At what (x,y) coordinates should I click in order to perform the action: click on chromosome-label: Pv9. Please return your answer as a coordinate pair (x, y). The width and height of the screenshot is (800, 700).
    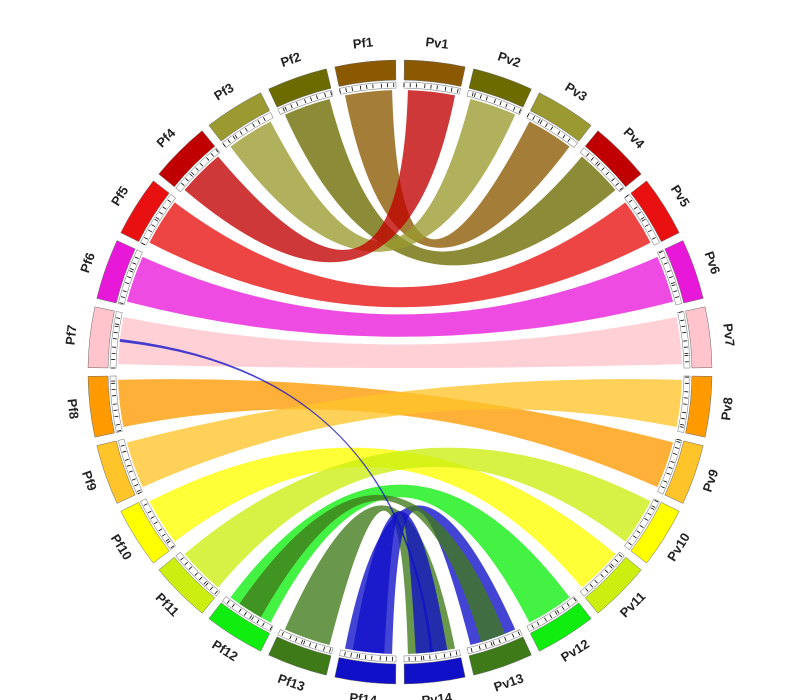
    Looking at the image, I should click on (711, 480).